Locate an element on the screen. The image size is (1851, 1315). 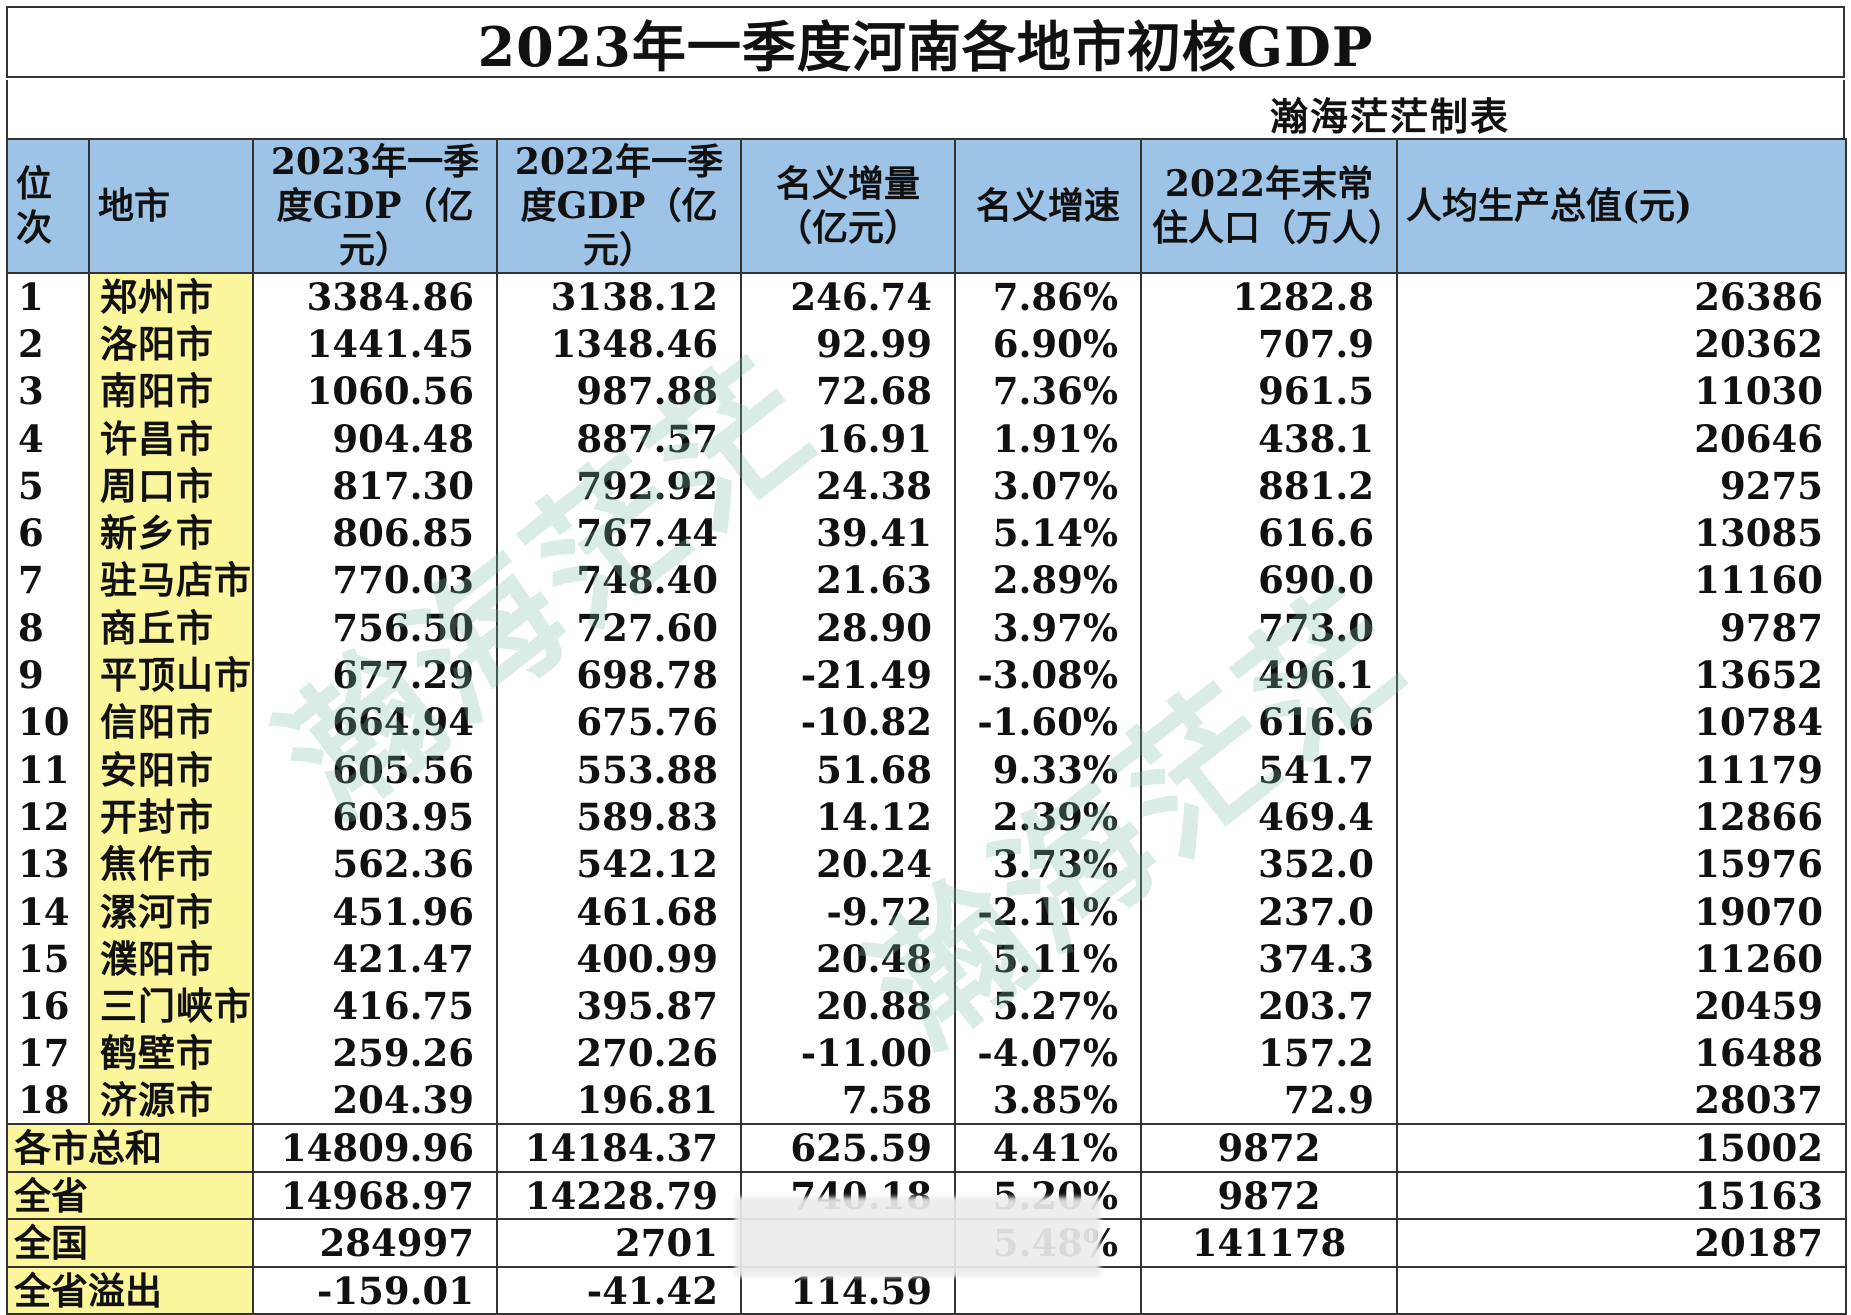
cell-growth: -4.07% is located at coordinates (1048, 1053).